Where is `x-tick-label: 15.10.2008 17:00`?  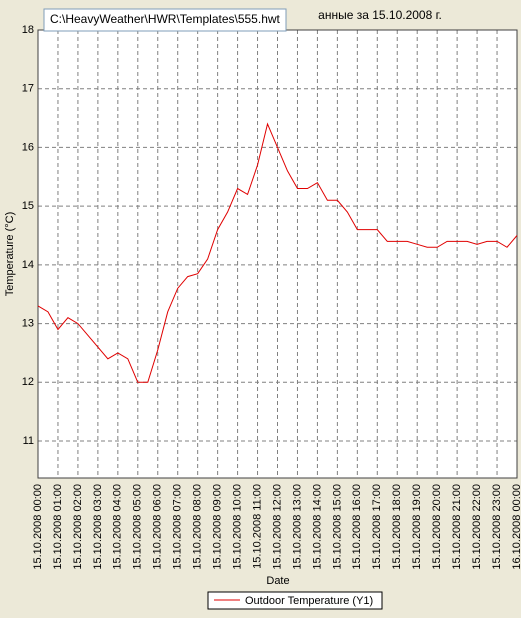
x-tick-label: 15.10.2008 17:00 is located at coordinates (377, 527).